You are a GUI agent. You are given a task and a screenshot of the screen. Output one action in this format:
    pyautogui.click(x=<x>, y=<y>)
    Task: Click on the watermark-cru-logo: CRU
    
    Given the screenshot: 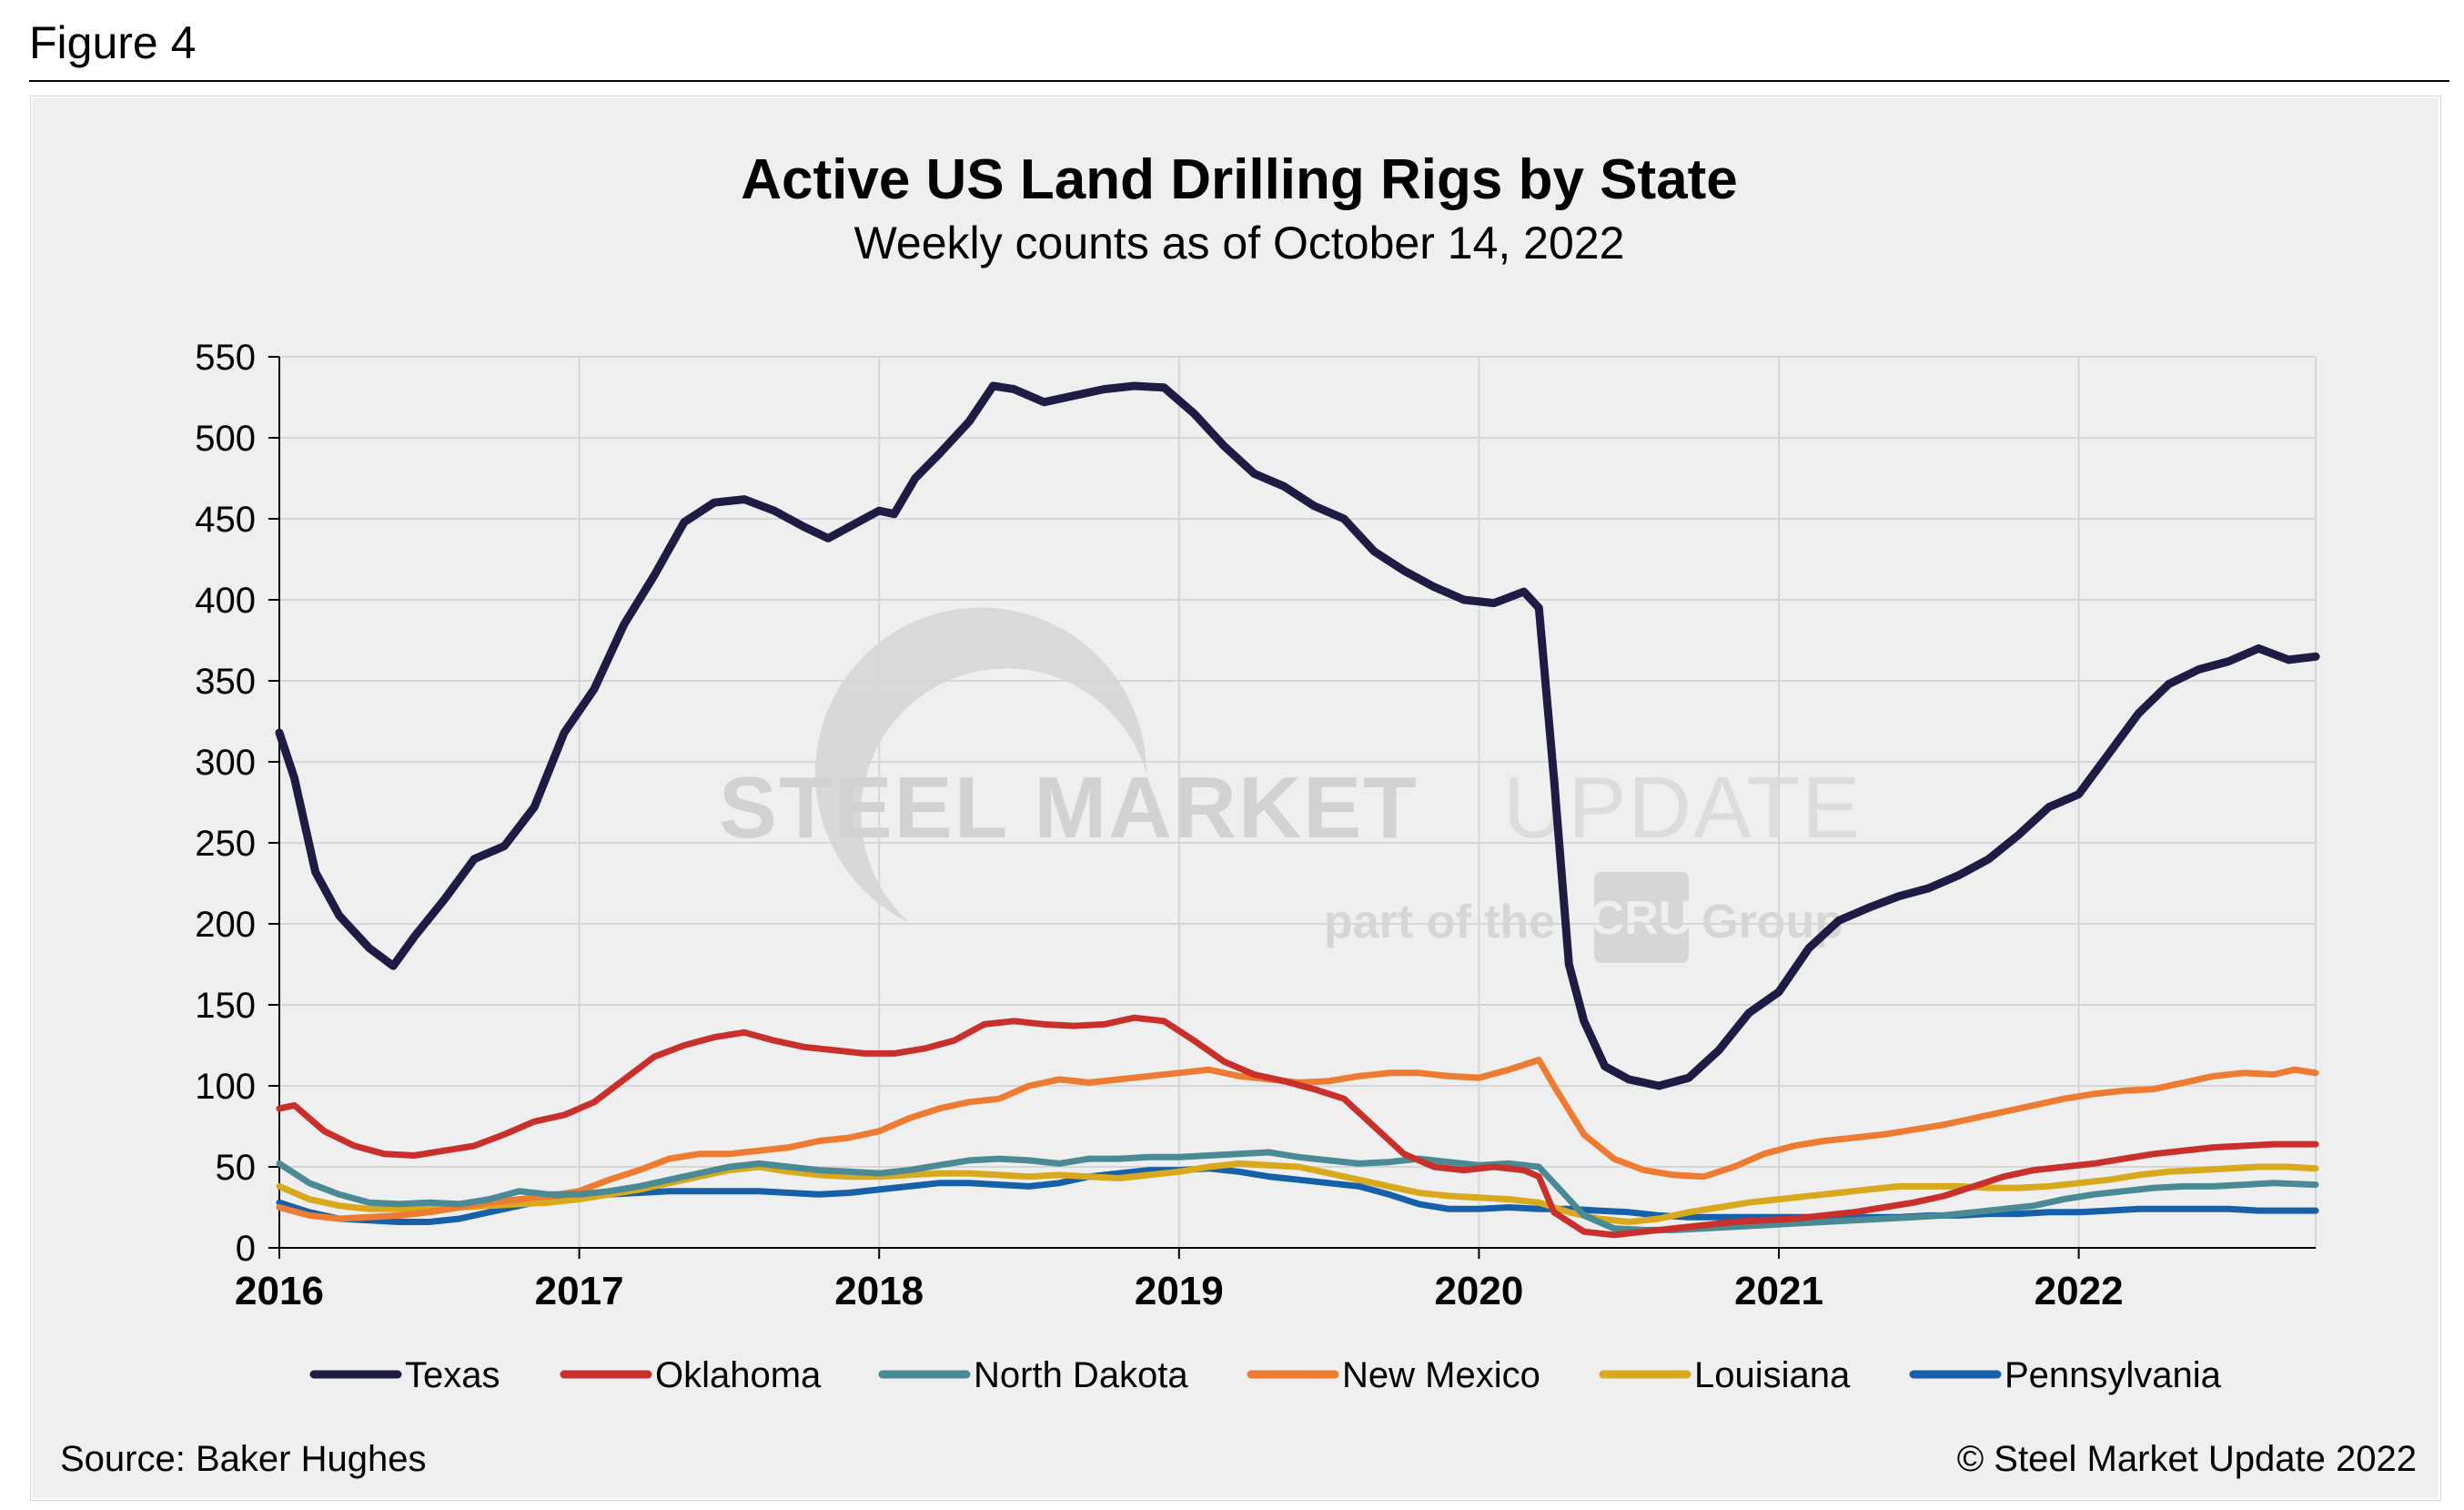 What is the action you would take?
    pyautogui.click(x=1641, y=919)
    